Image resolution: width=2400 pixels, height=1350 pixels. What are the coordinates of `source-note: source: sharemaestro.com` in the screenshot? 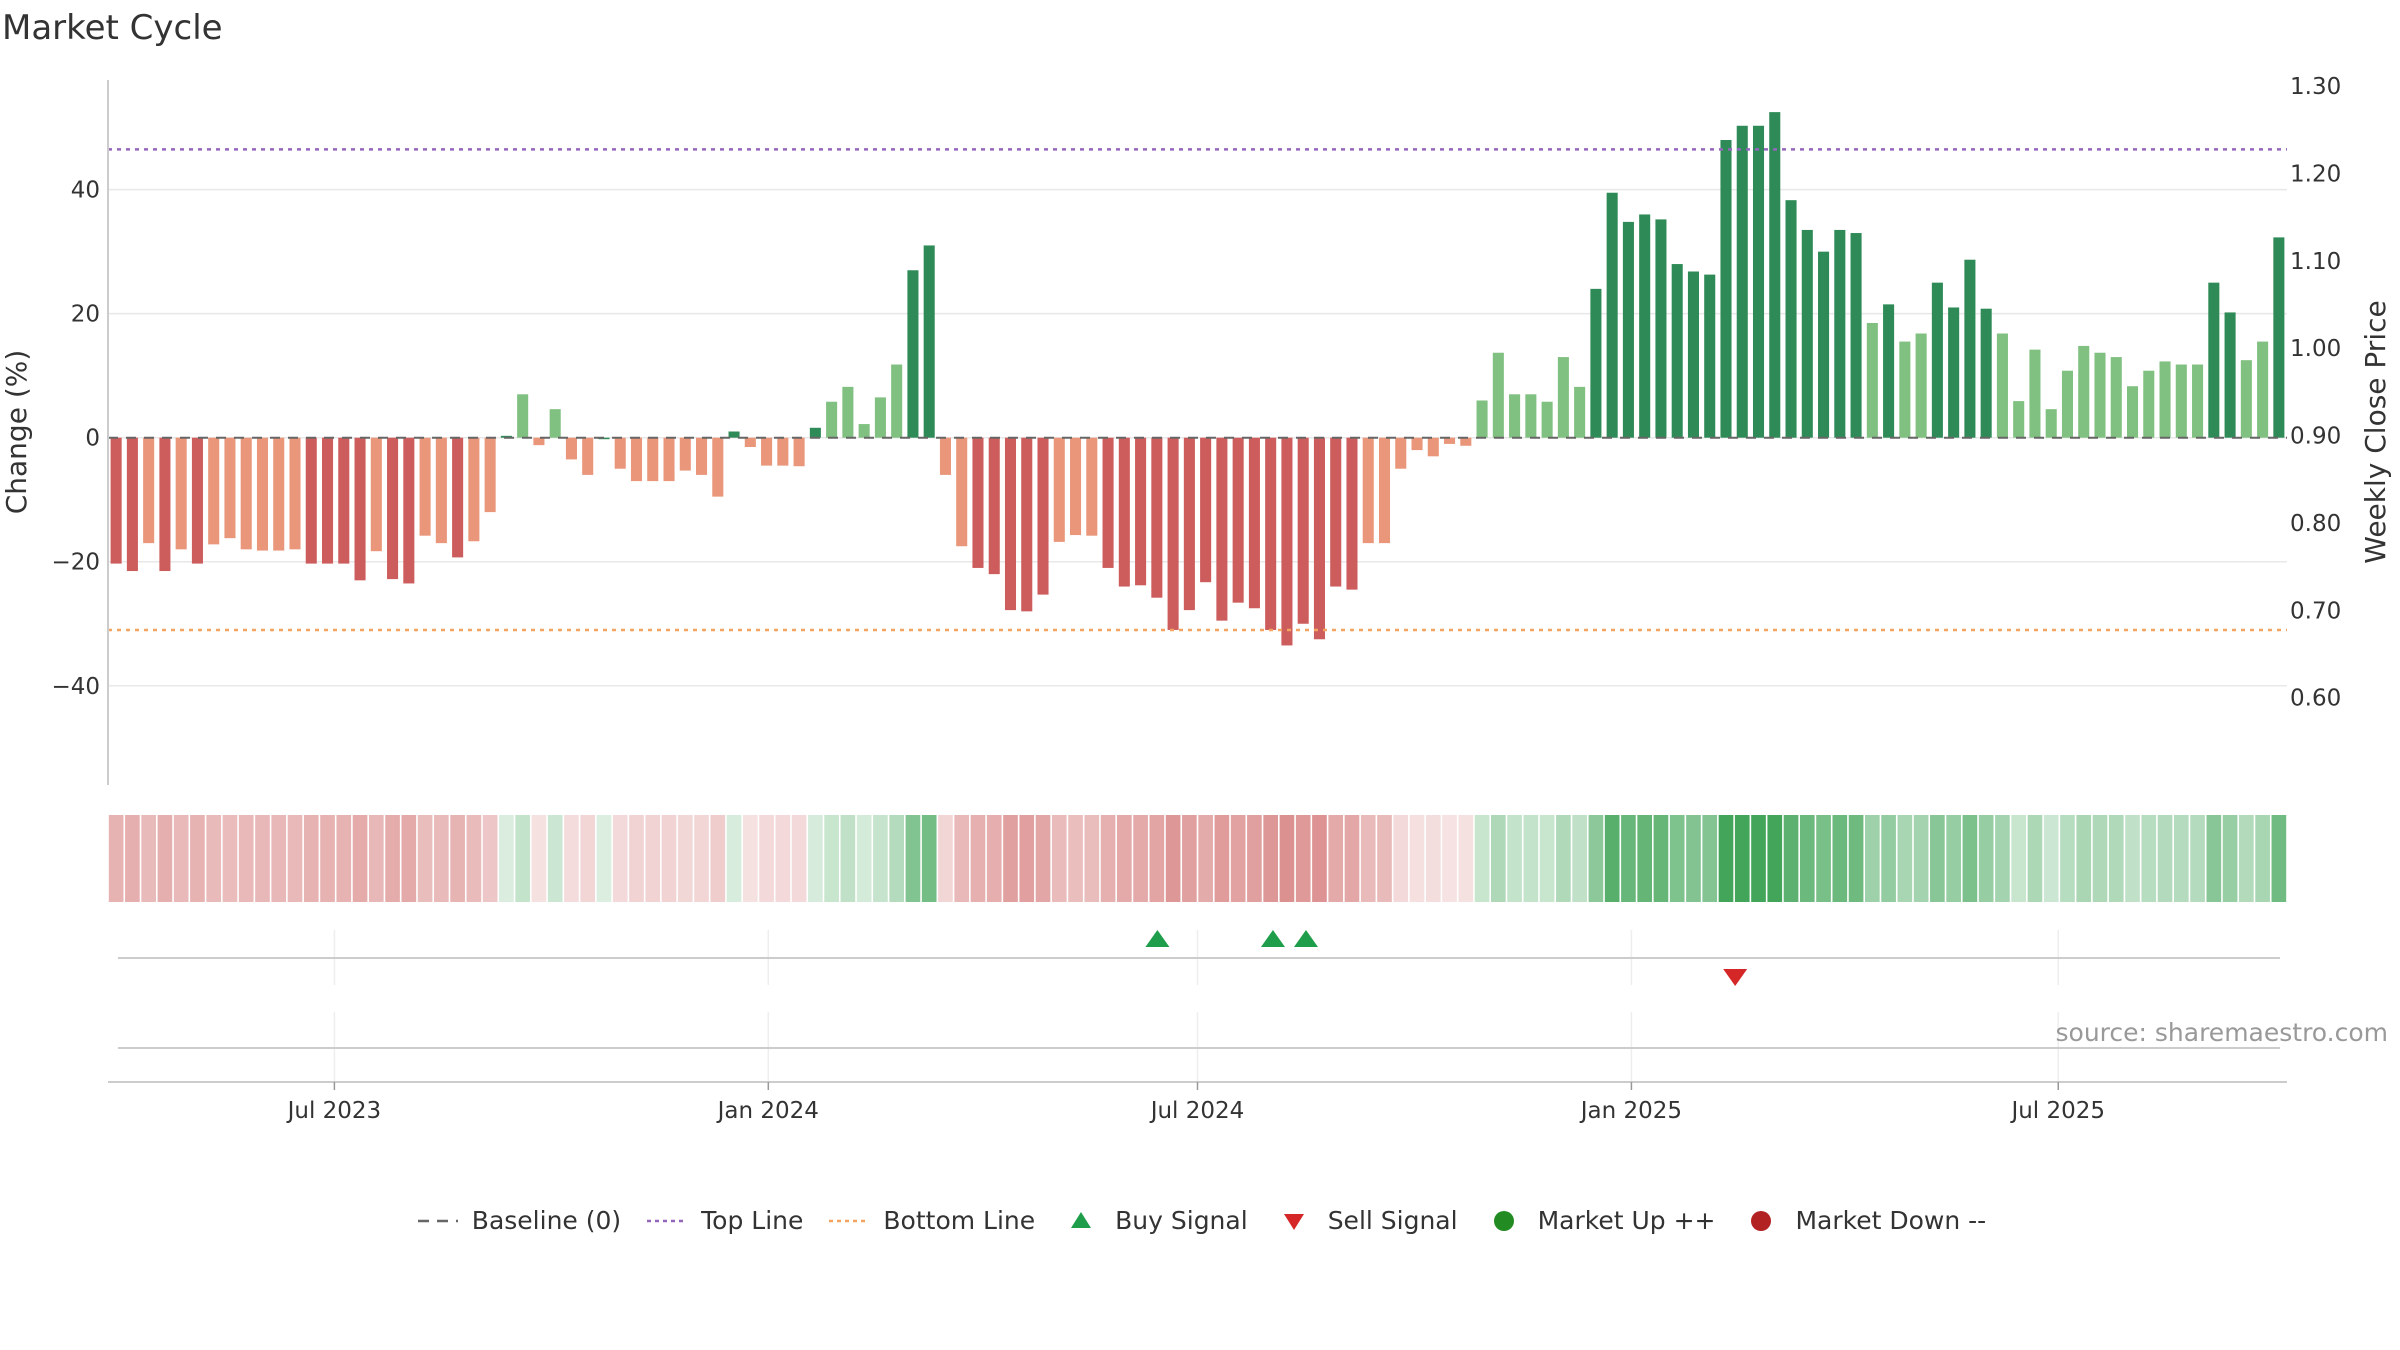 It's located at (2222, 1032).